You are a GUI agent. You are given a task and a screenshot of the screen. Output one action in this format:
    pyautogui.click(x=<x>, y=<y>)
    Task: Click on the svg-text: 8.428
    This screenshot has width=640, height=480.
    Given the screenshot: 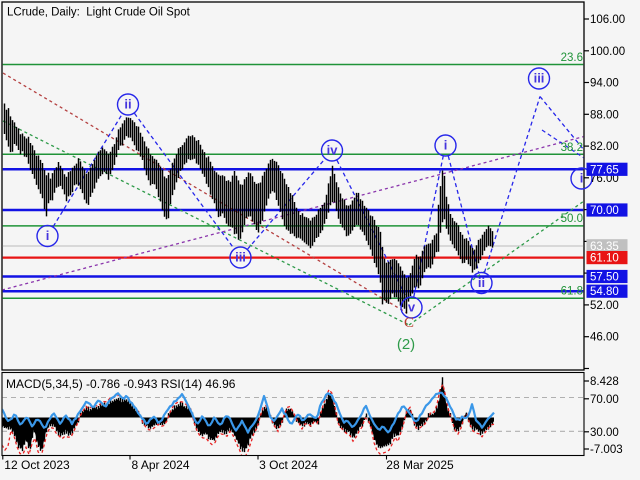 What is the action you would take?
    pyautogui.click(x=604, y=382)
    